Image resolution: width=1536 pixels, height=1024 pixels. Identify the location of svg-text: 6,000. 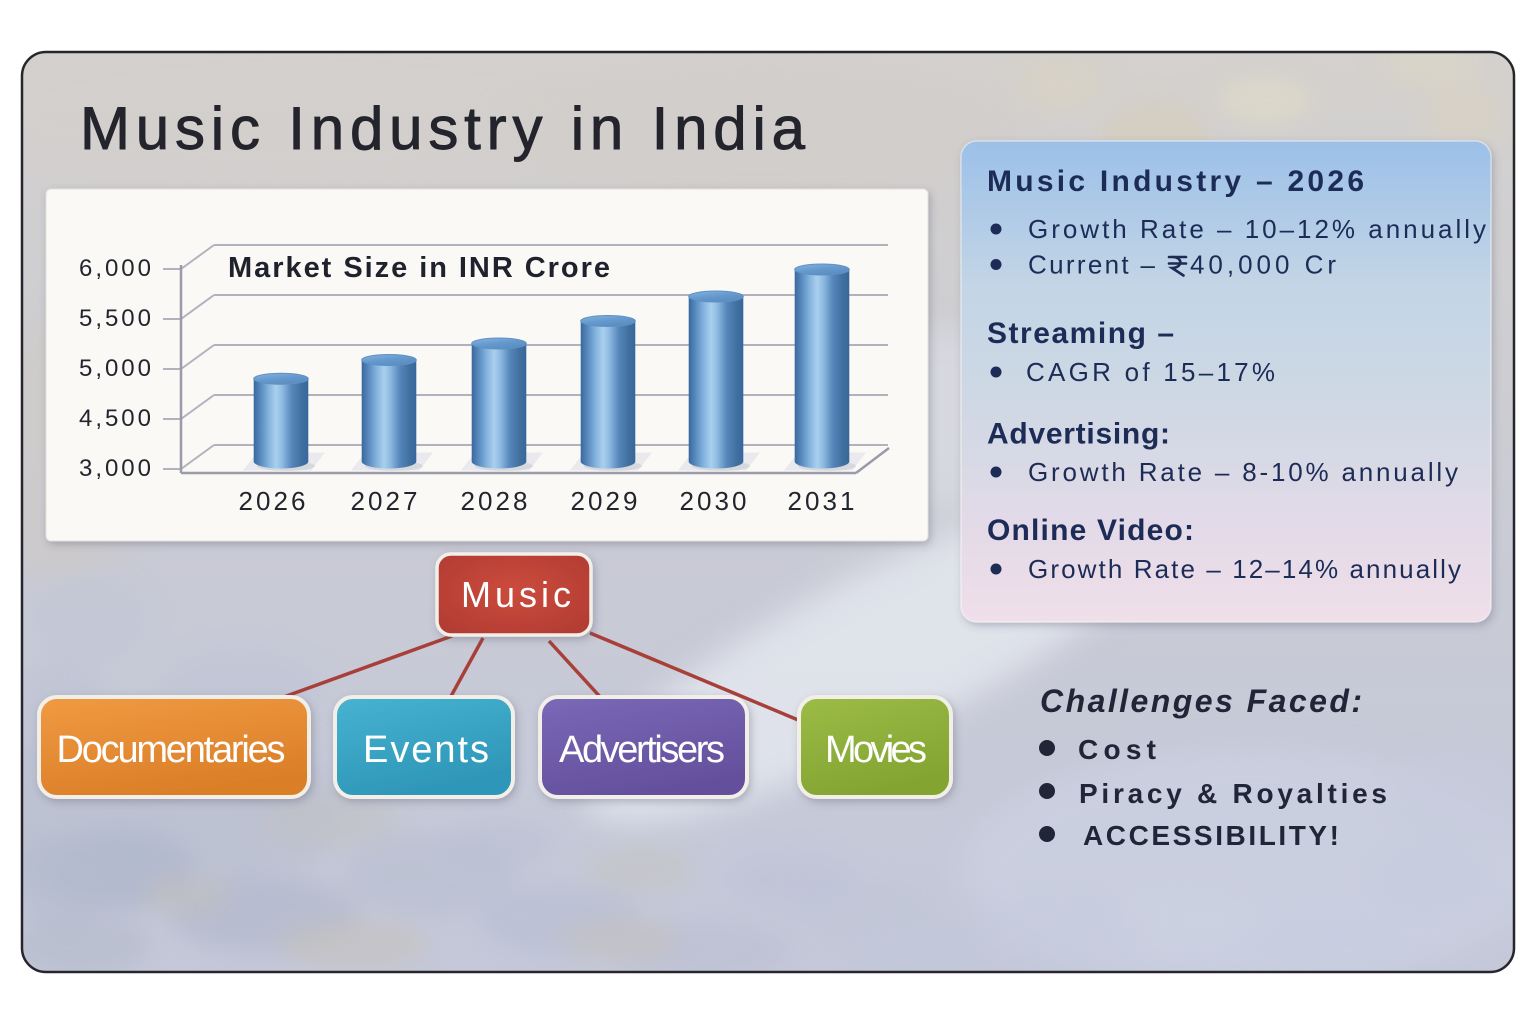
(115, 268).